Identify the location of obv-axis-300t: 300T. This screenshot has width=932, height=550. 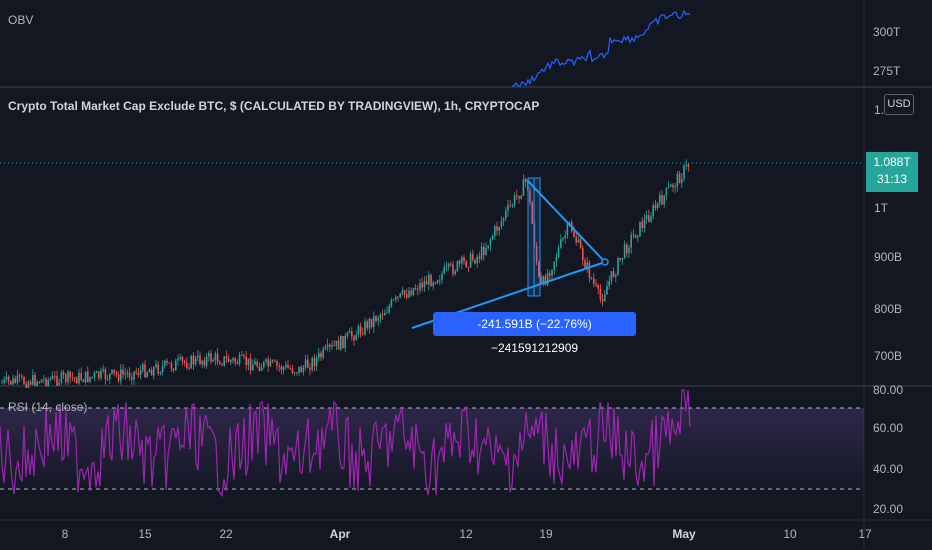
(887, 32).